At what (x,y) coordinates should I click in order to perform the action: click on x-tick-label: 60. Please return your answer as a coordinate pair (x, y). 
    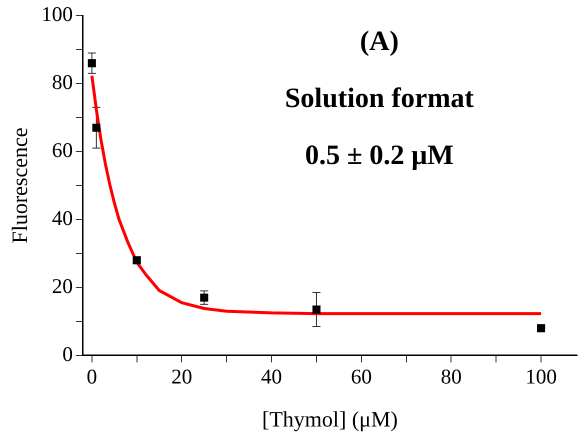
    Looking at the image, I should click on (361, 376).